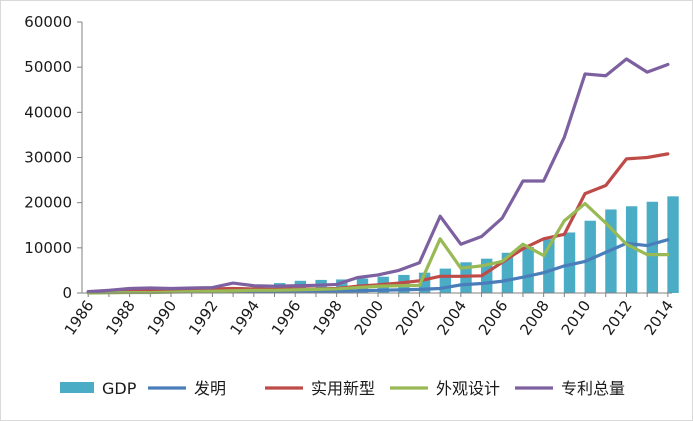 The image size is (693, 421). I want to click on legend-label: 专利总量, so click(593, 388).